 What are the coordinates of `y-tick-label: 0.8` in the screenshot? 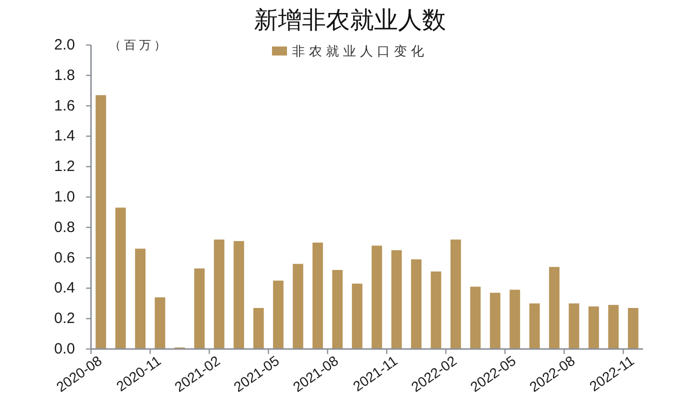 It's located at (64, 227).